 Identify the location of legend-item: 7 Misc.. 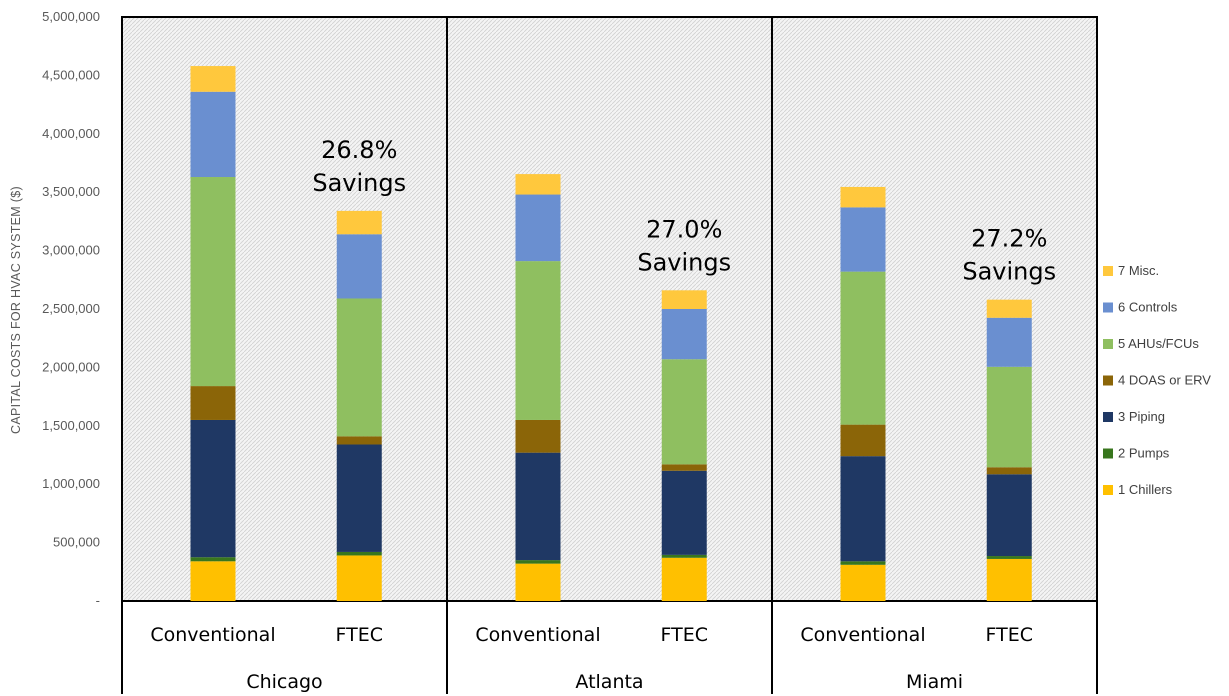
(1131, 270).